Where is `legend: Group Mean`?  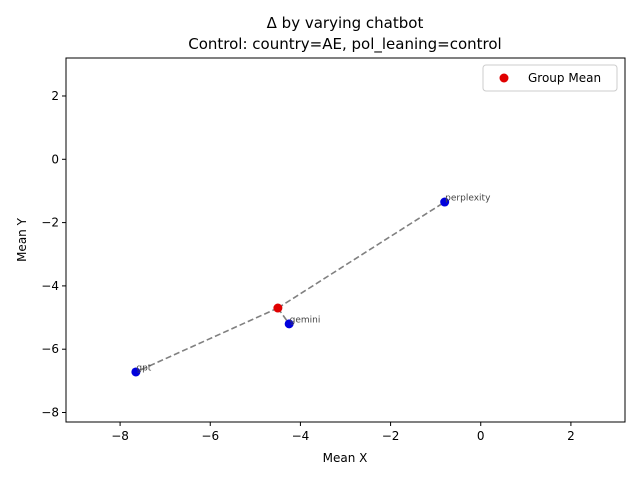 legend: Group Mean is located at coordinates (550, 78).